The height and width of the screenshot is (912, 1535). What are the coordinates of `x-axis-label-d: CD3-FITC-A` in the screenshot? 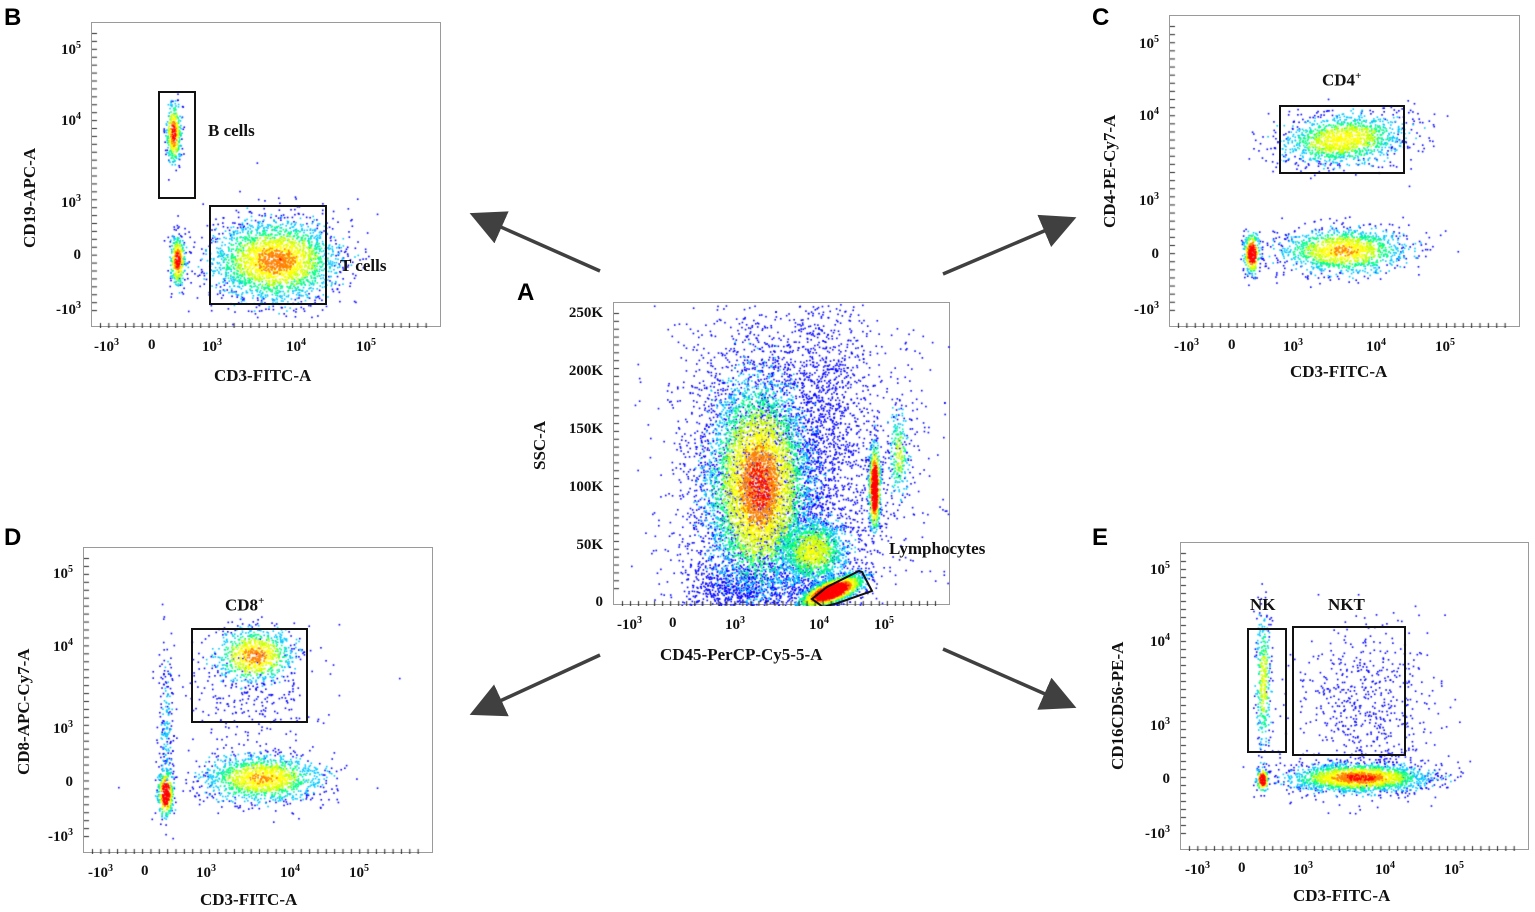 It's located at (249, 899).